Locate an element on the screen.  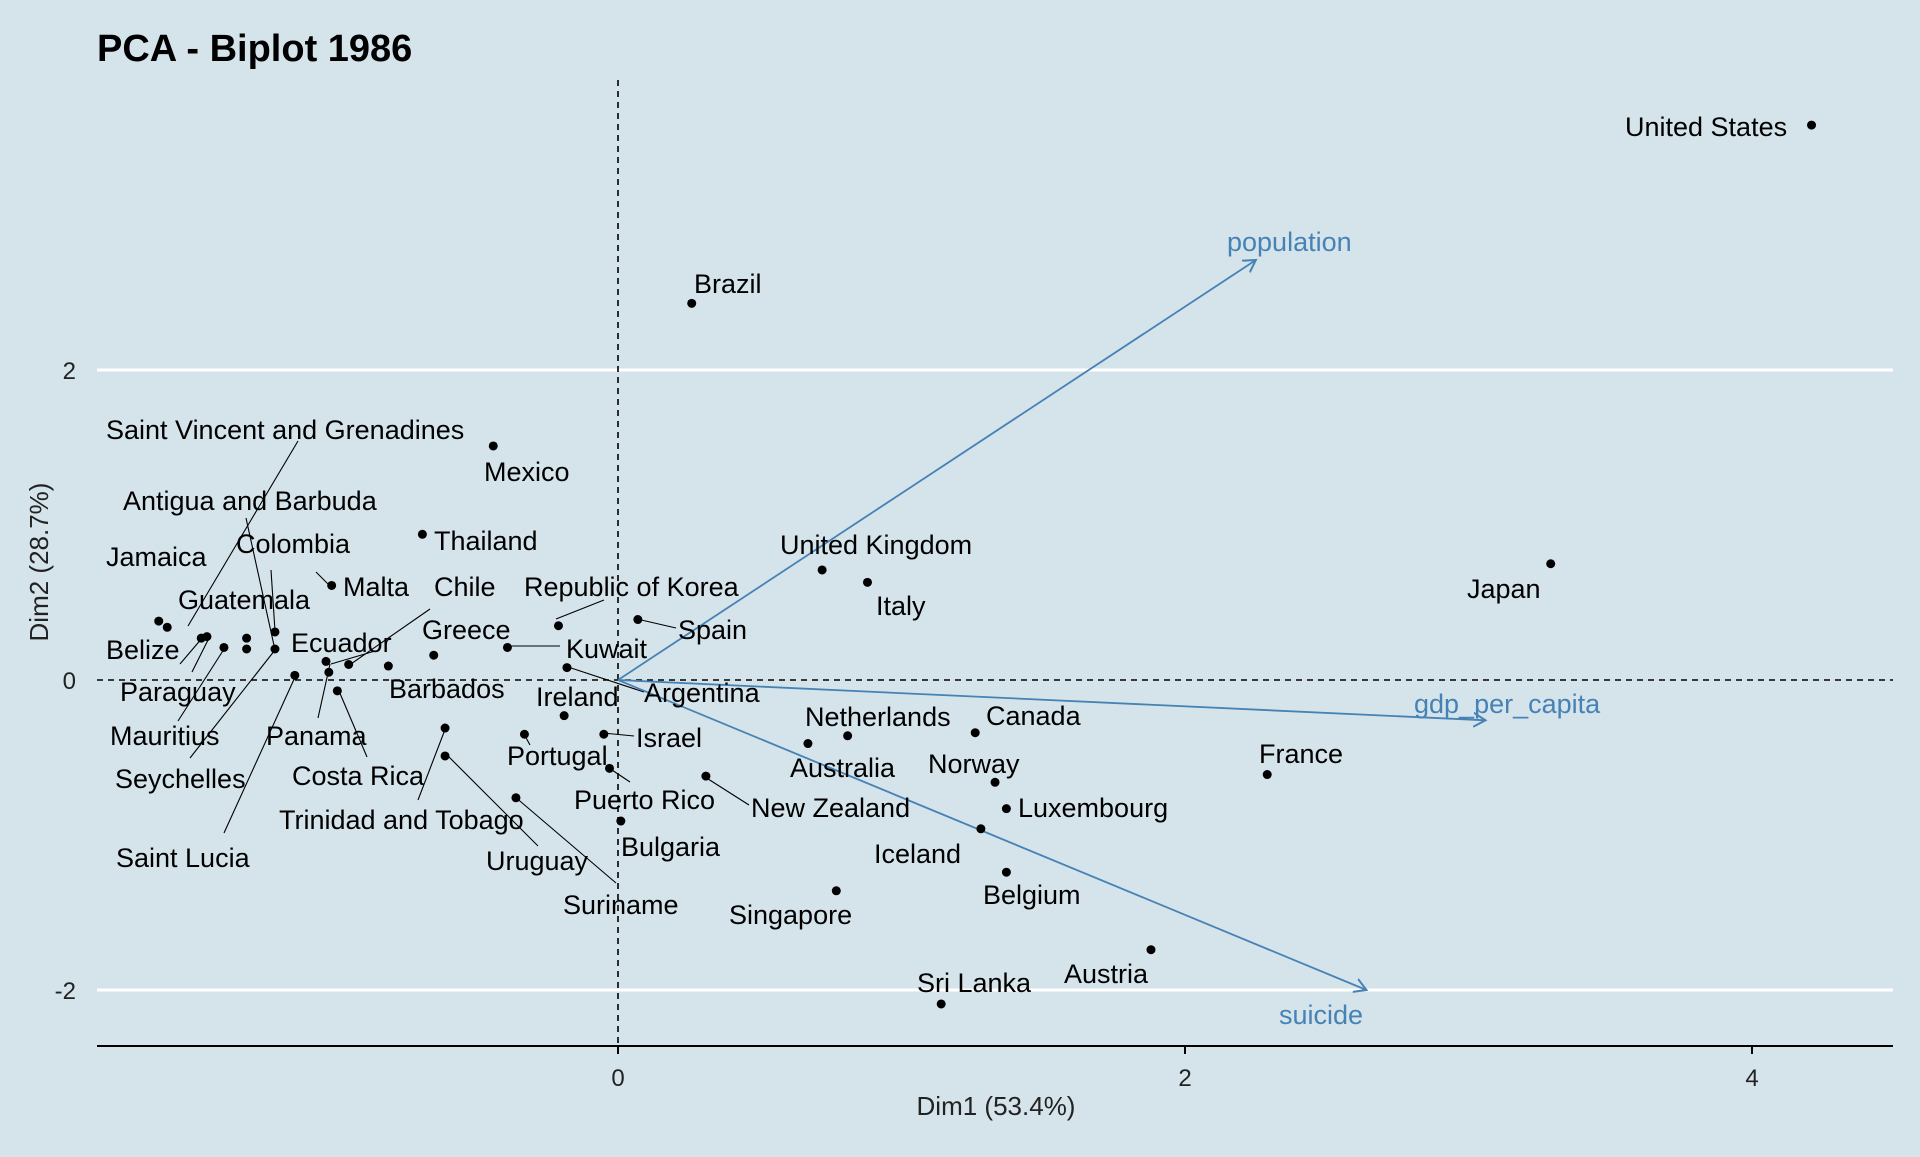
arrow-gdp-per-capita is located at coordinates (1051, 699).